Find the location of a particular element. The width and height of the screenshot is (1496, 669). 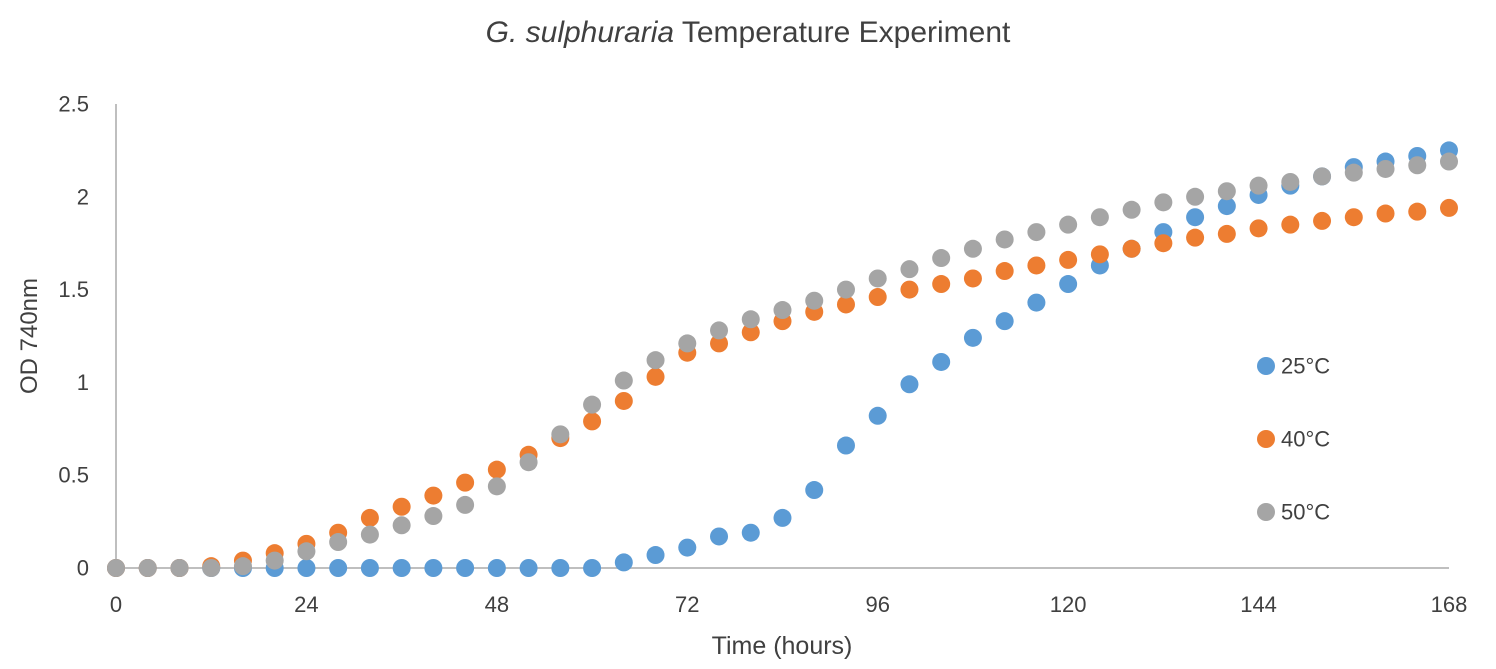

x-tick-label: 72 is located at coordinates (687, 604).